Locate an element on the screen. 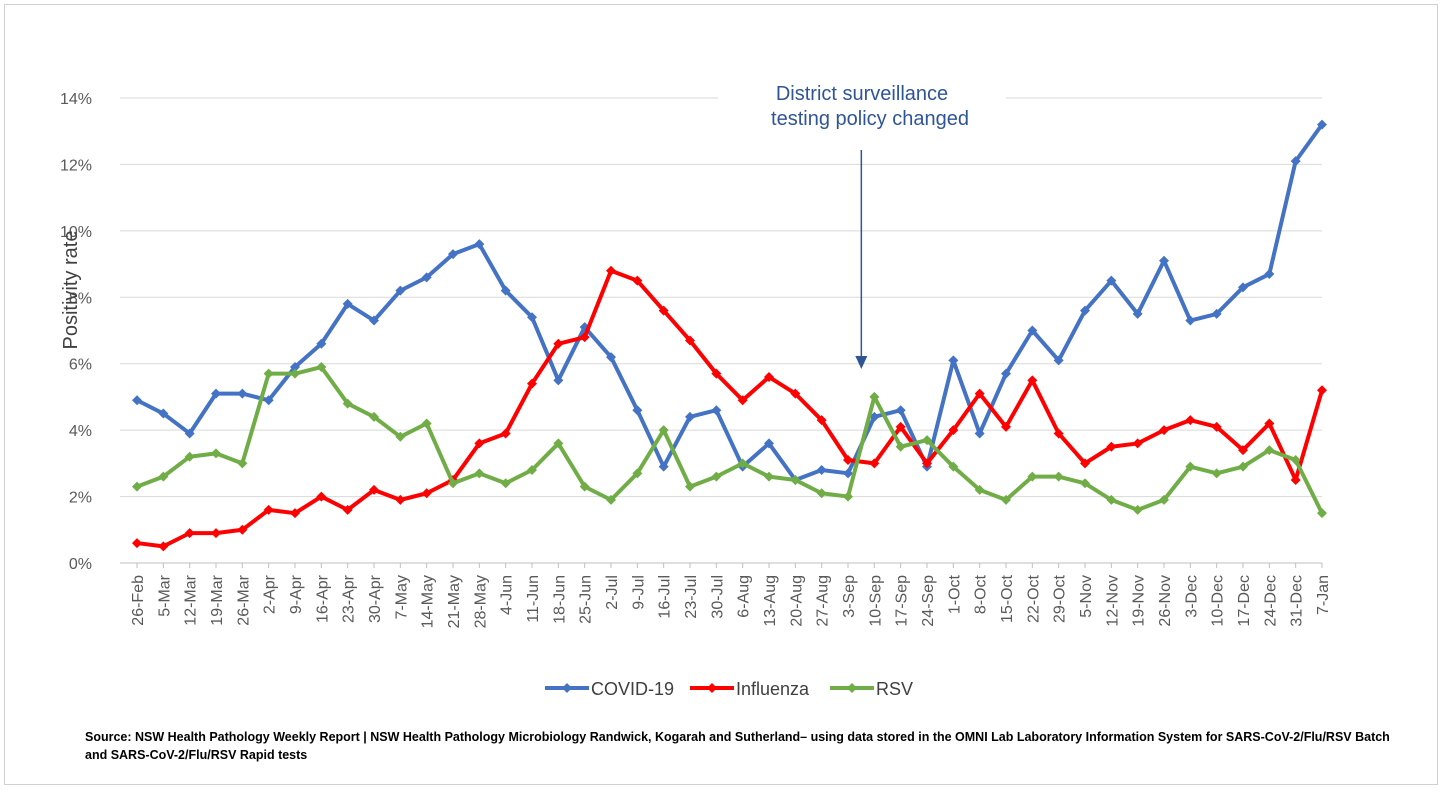 This screenshot has height=792, width=1447. y-tick-label: 0% is located at coordinates (80, 564).